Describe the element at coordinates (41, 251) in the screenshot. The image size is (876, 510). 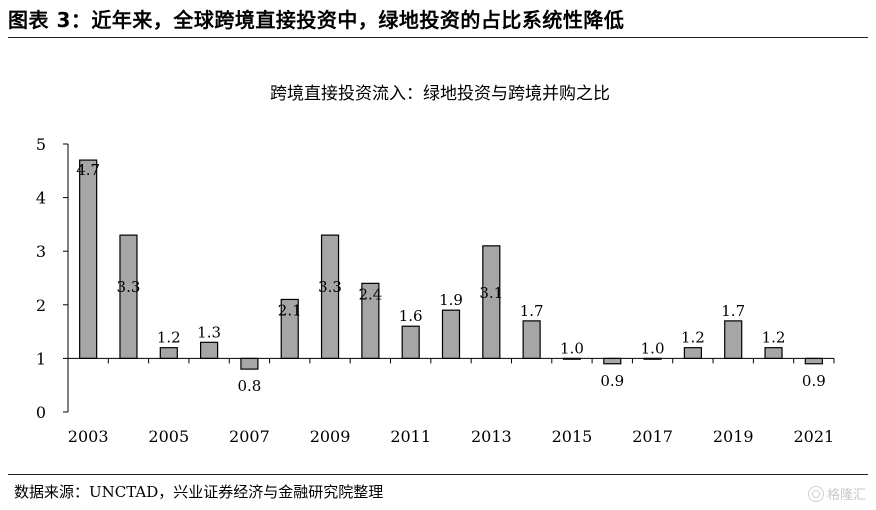
I see `y-tick-label: 3` at that location.